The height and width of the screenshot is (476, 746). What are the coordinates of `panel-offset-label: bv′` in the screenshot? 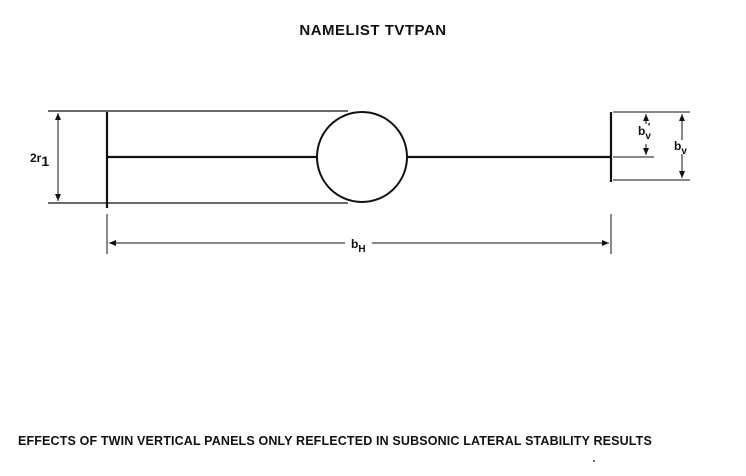 It's located at (644, 132).